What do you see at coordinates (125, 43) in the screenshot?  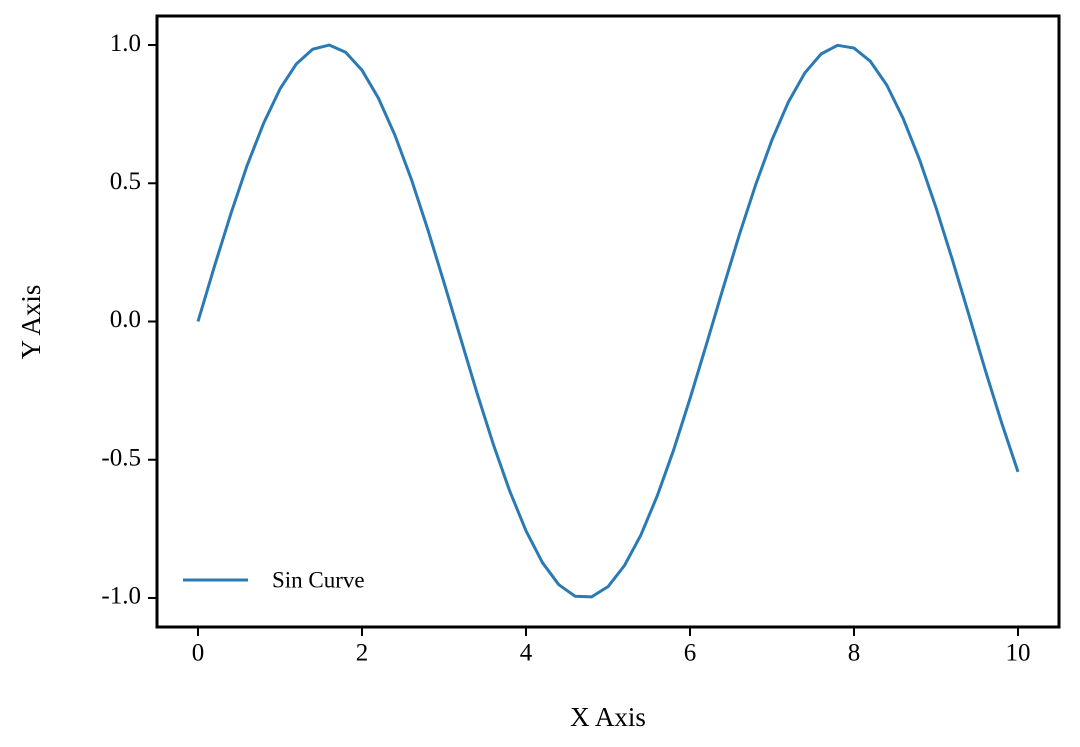 I see `y-tick-label: 1.0` at bounding box center [125, 43].